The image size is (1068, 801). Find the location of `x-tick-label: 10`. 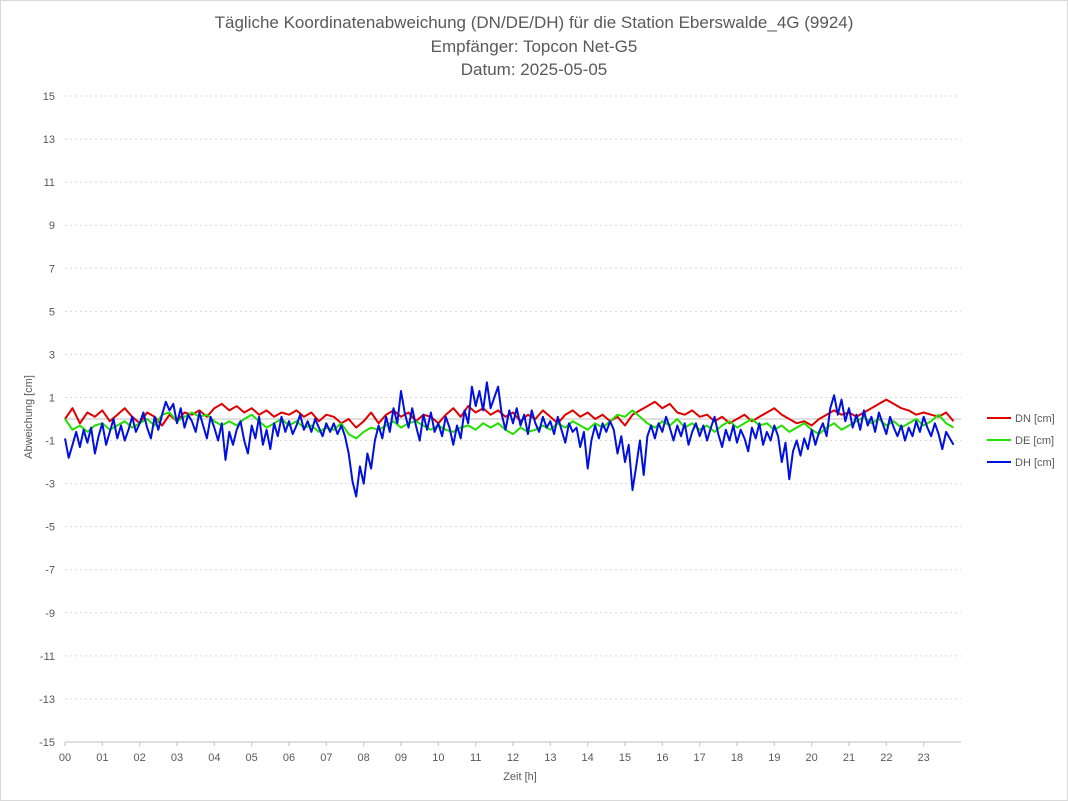

x-tick-label: 10 is located at coordinates (438, 758).